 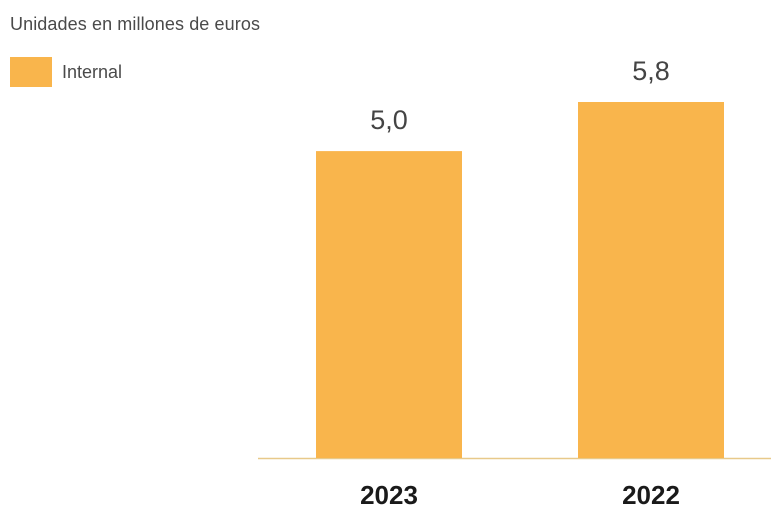 I want to click on data-label-2022: 5,8, so click(x=651, y=71).